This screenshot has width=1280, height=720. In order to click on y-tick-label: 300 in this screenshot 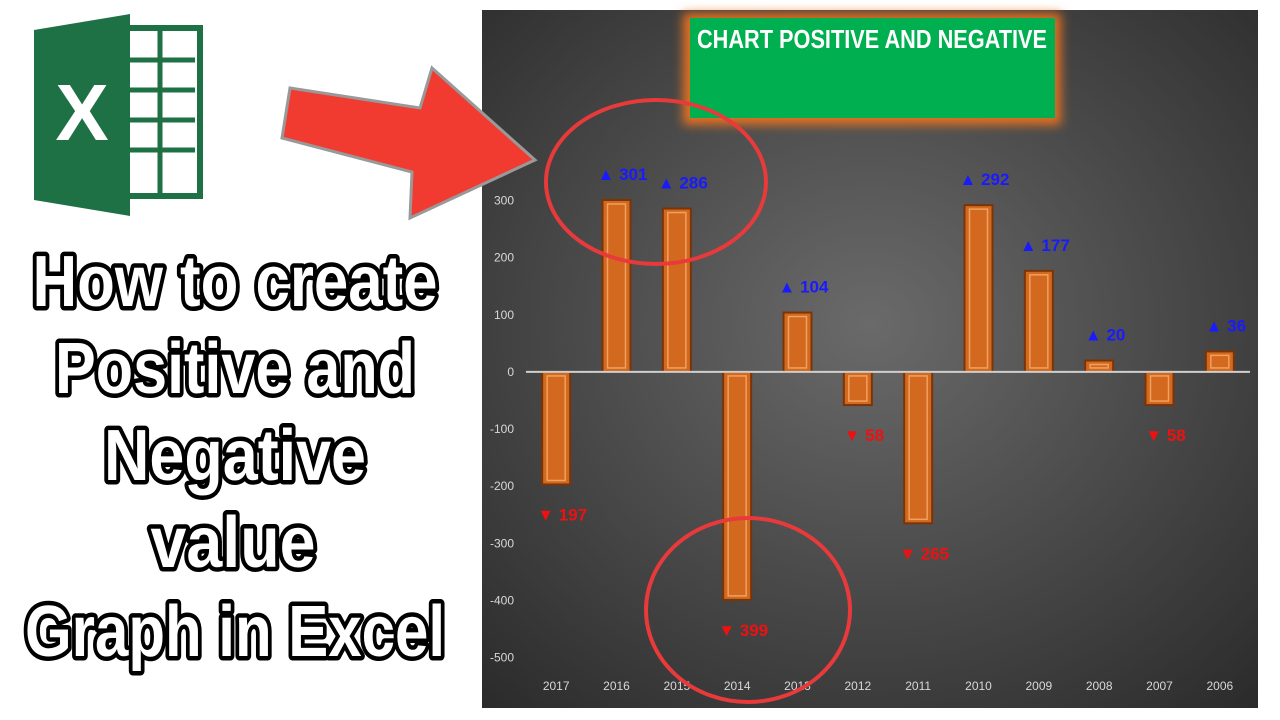, I will do `click(504, 201)`.